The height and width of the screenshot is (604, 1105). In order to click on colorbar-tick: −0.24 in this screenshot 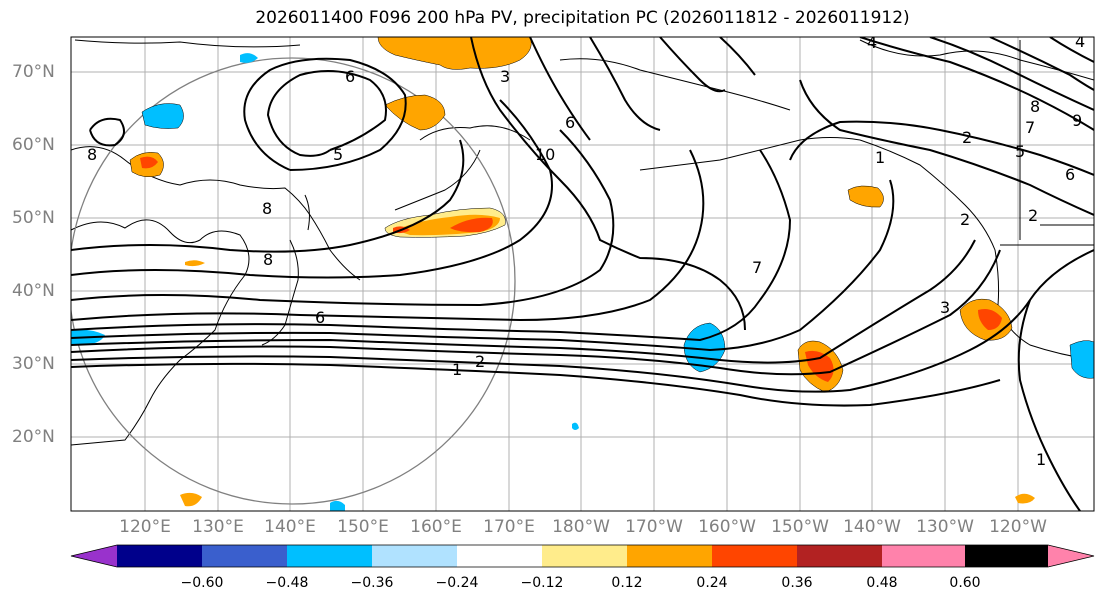, I will do `click(457, 583)`.